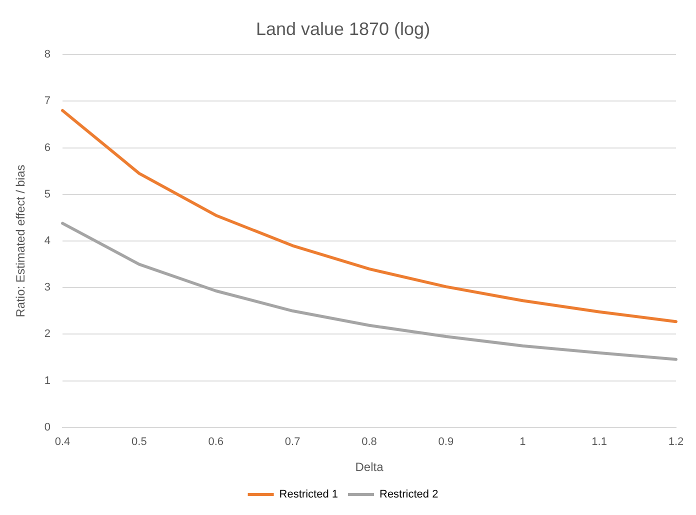  Describe the element at coordinates (47, 427) in the screenshot. I see `y-tick-label: 0` at that location.